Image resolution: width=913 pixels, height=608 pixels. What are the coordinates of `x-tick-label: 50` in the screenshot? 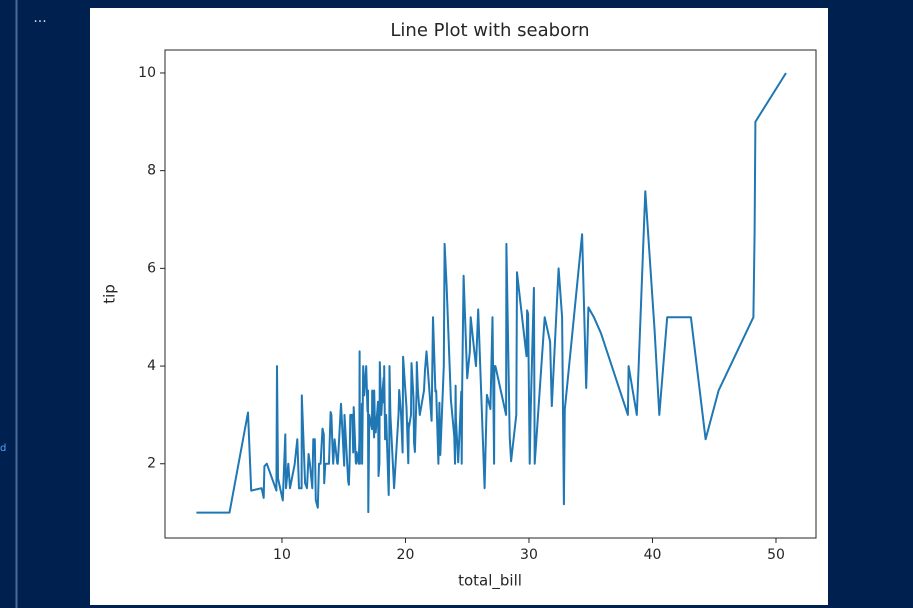 It's located at (776, 555).